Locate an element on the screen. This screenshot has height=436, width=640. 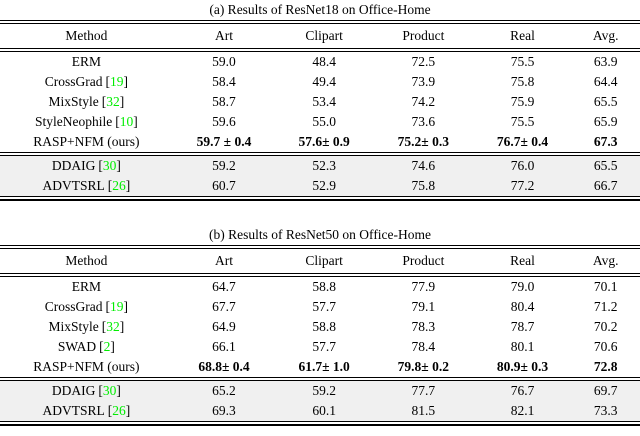
method-name: ADVTSRL is located at coordinates (73, 410).